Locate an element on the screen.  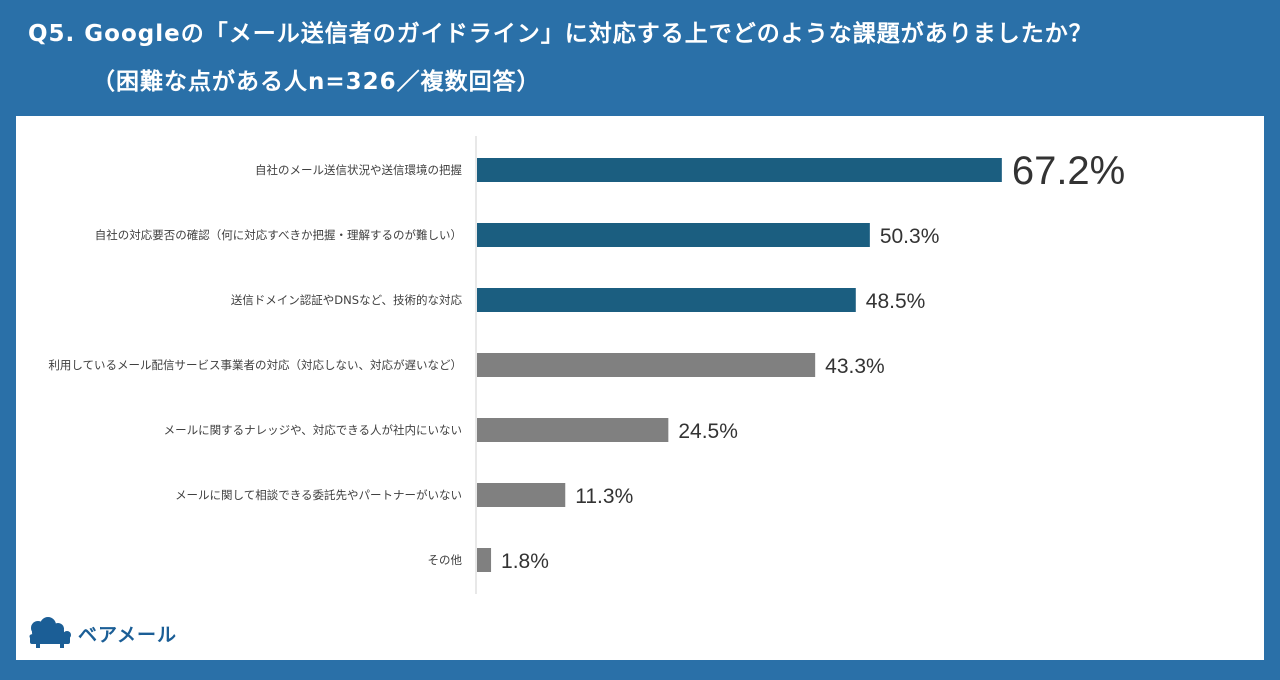
category-label: メールに関するナレッジや、対応できる人が社内にいない is located at coordinates (313, 430).